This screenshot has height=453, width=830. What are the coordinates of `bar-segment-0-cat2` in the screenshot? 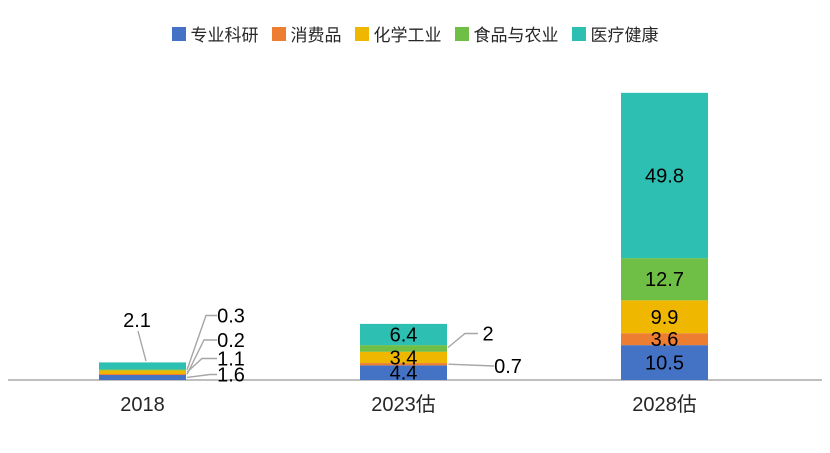 It's located at (664, 362).